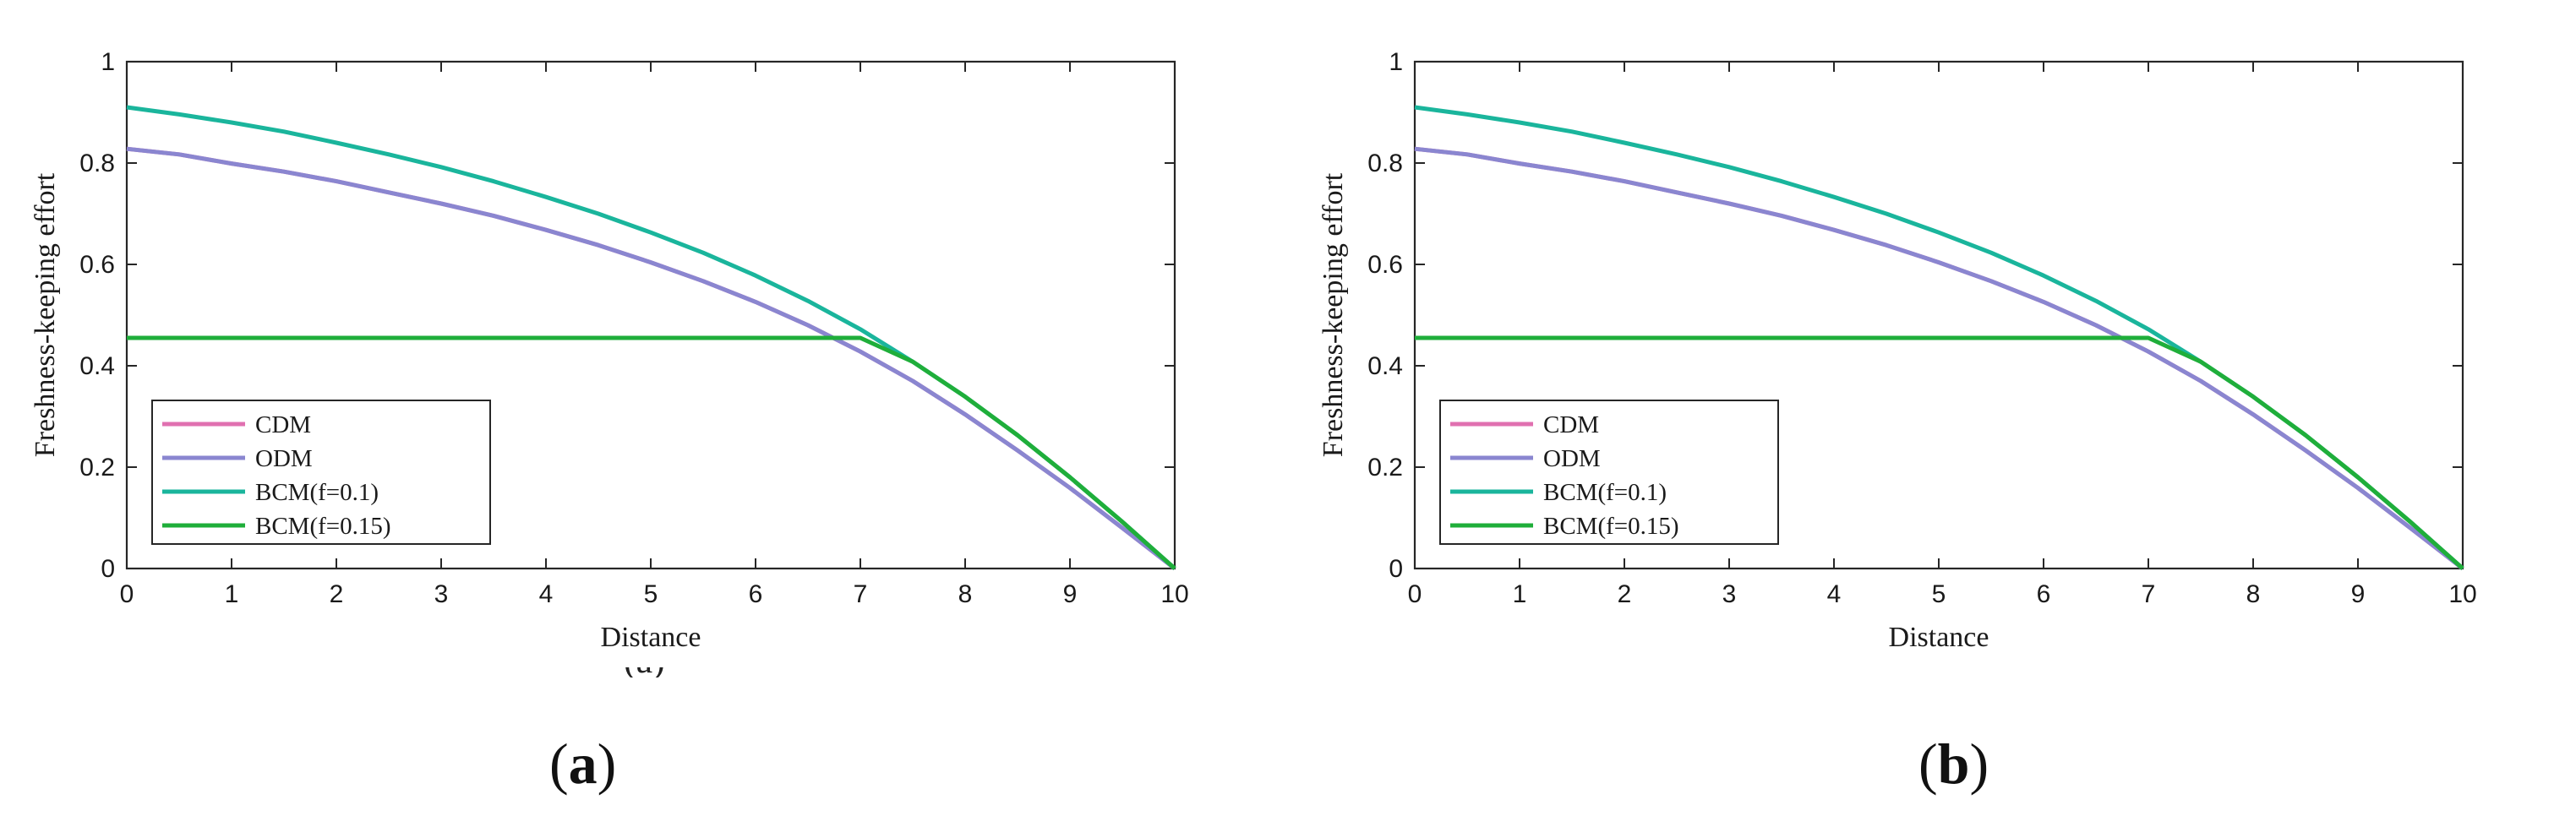 This screenshot has height=827, width=2576. What do you see at coordinates (1953, 764) in the screenshot?
I see `panel-label-b: (b)` at bounding box center [1953, 764].